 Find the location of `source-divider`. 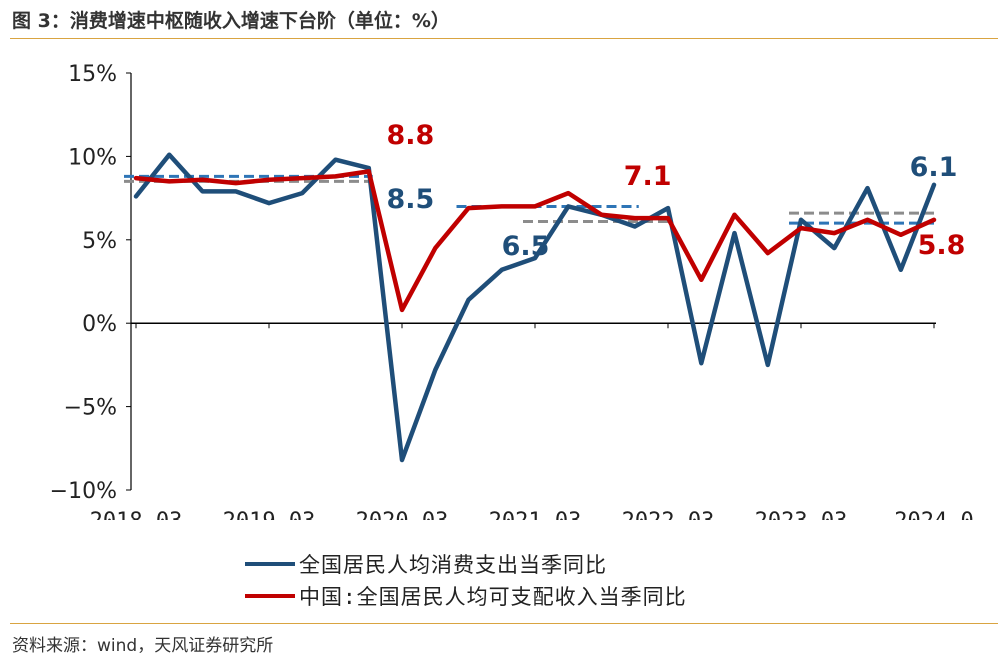

source-divider is located at coordinates (504, 623).